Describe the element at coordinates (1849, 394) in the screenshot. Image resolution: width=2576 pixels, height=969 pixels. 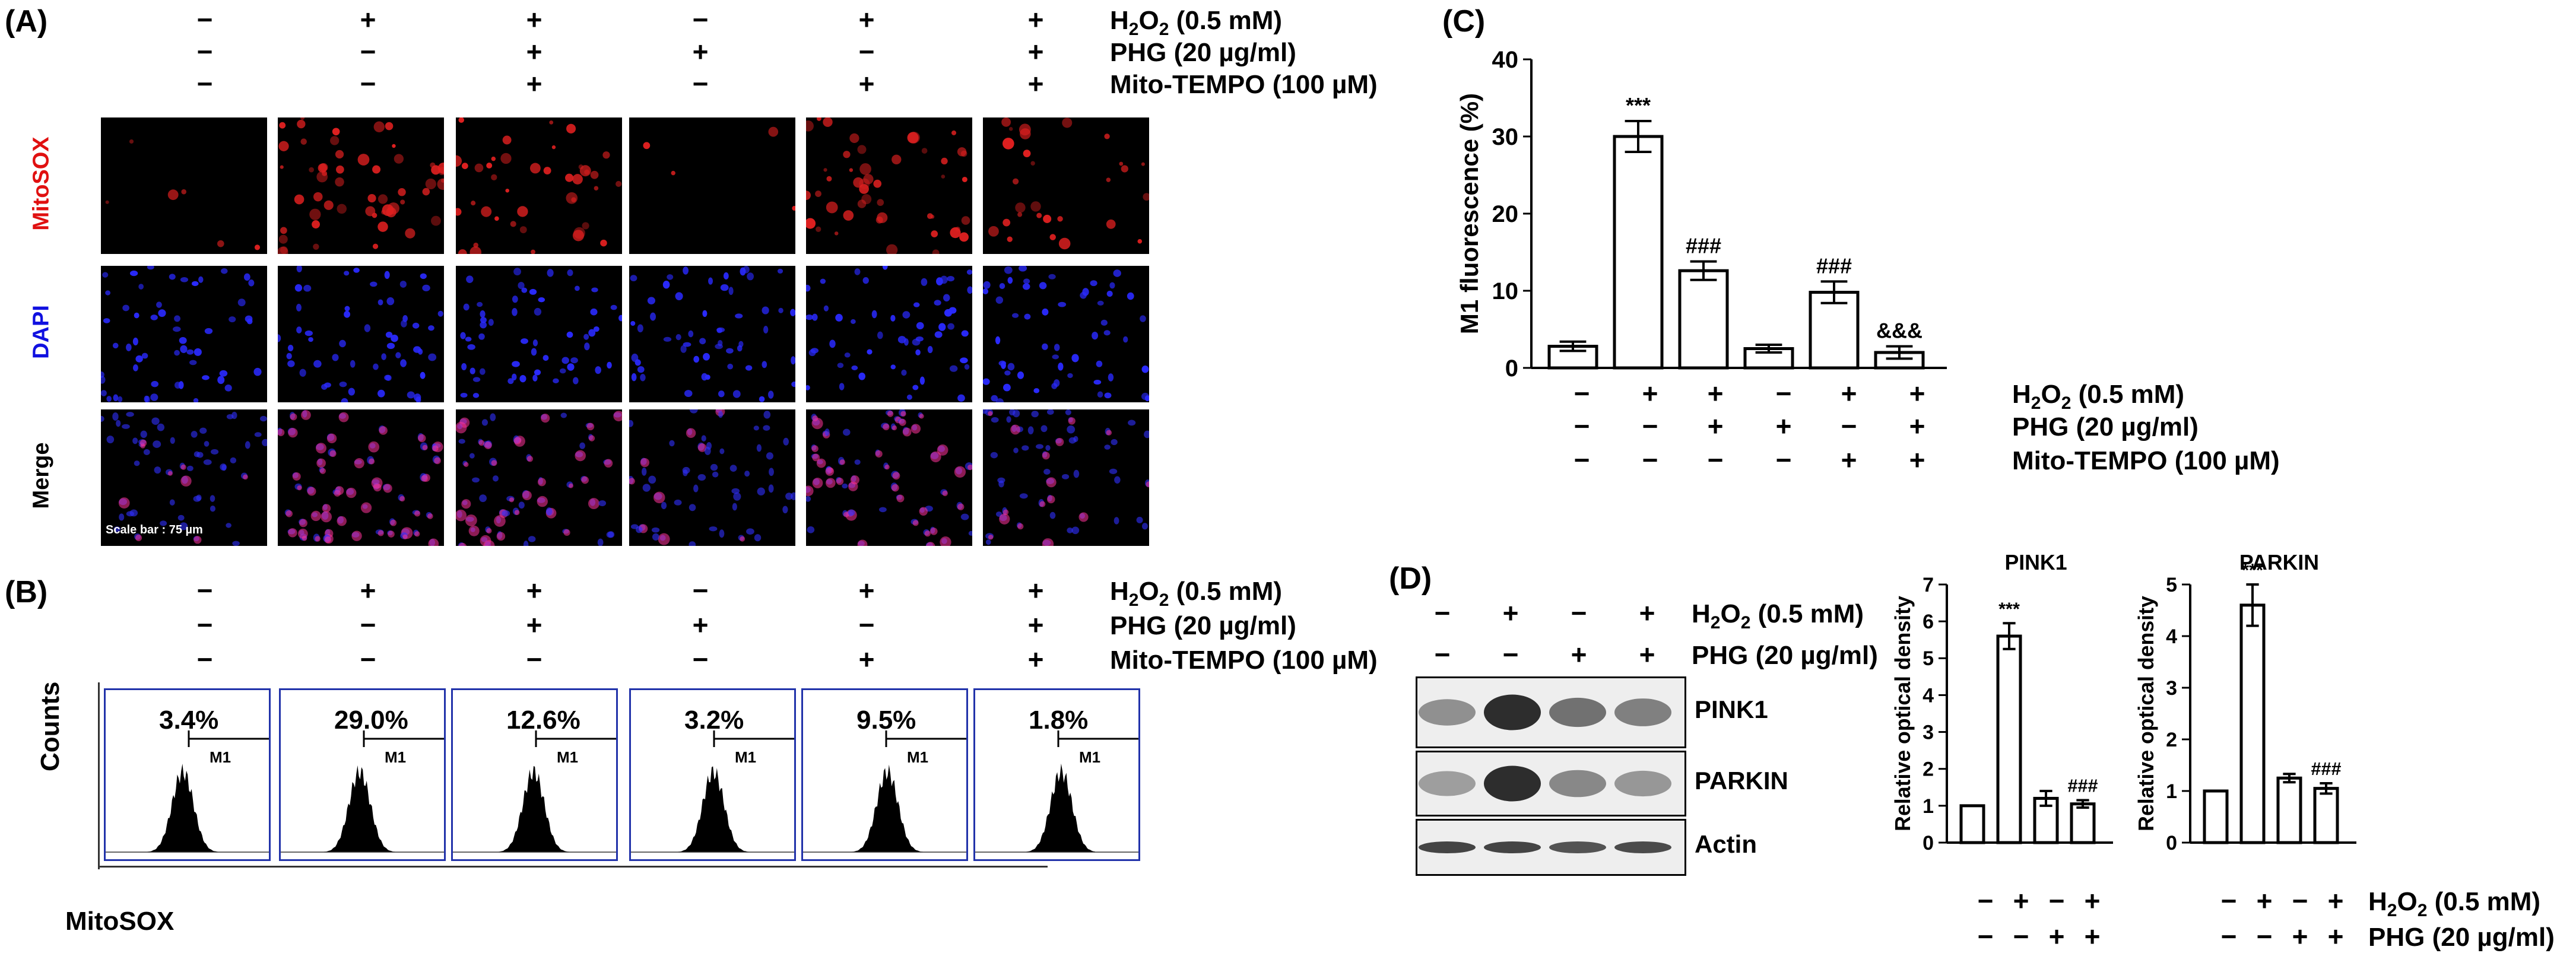
I see `cond-c-r0-c4: +` at that location.